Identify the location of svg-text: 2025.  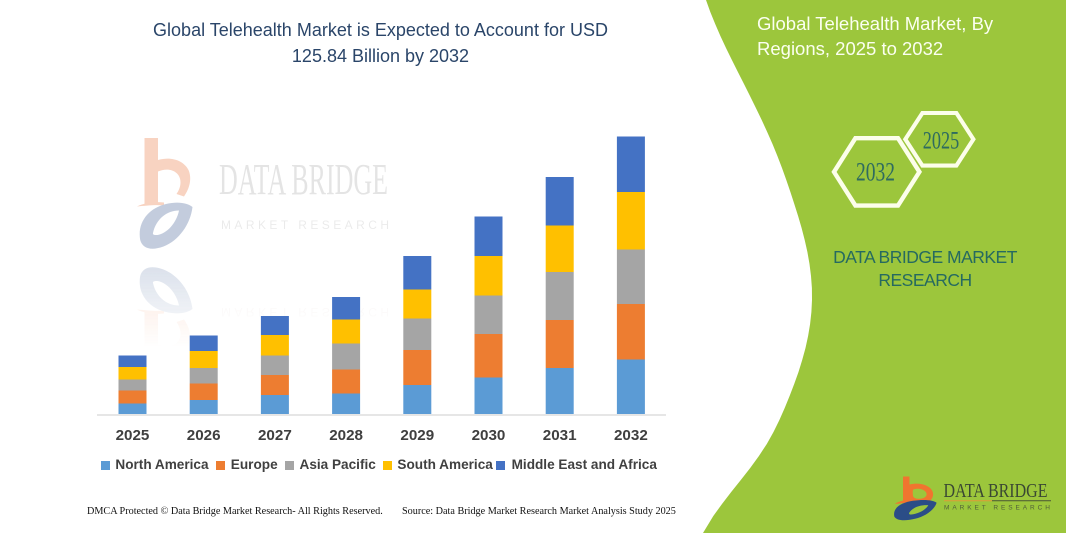
(941, 140).